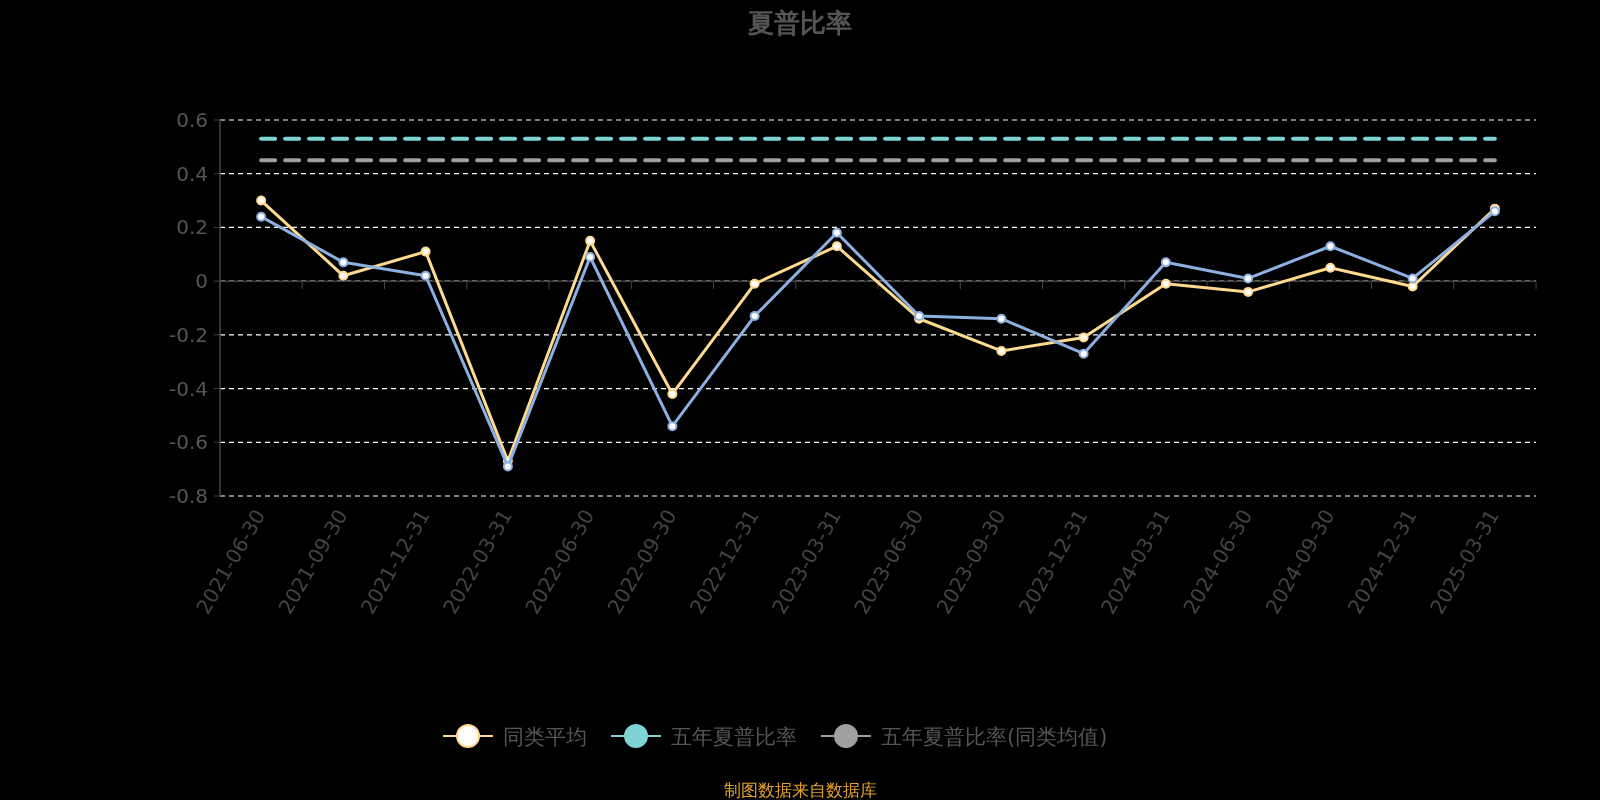 This screenshot has width=1600, height=800. I want to click on legend-label: 五年夏普比率, so click(734, 737).